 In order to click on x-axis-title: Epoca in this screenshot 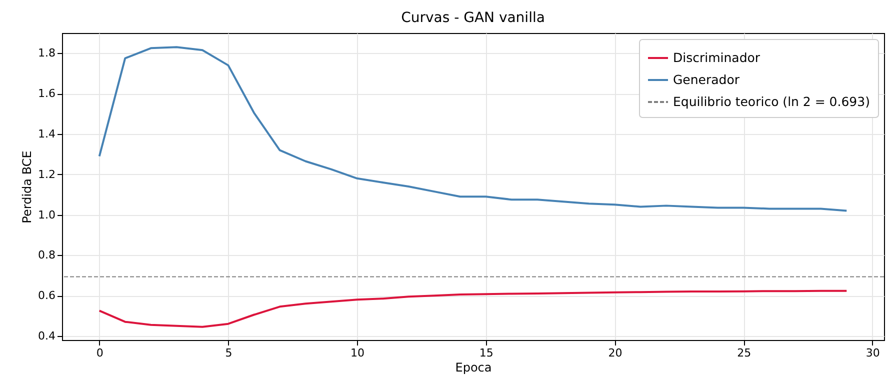, I will do `click(473, 367)`.